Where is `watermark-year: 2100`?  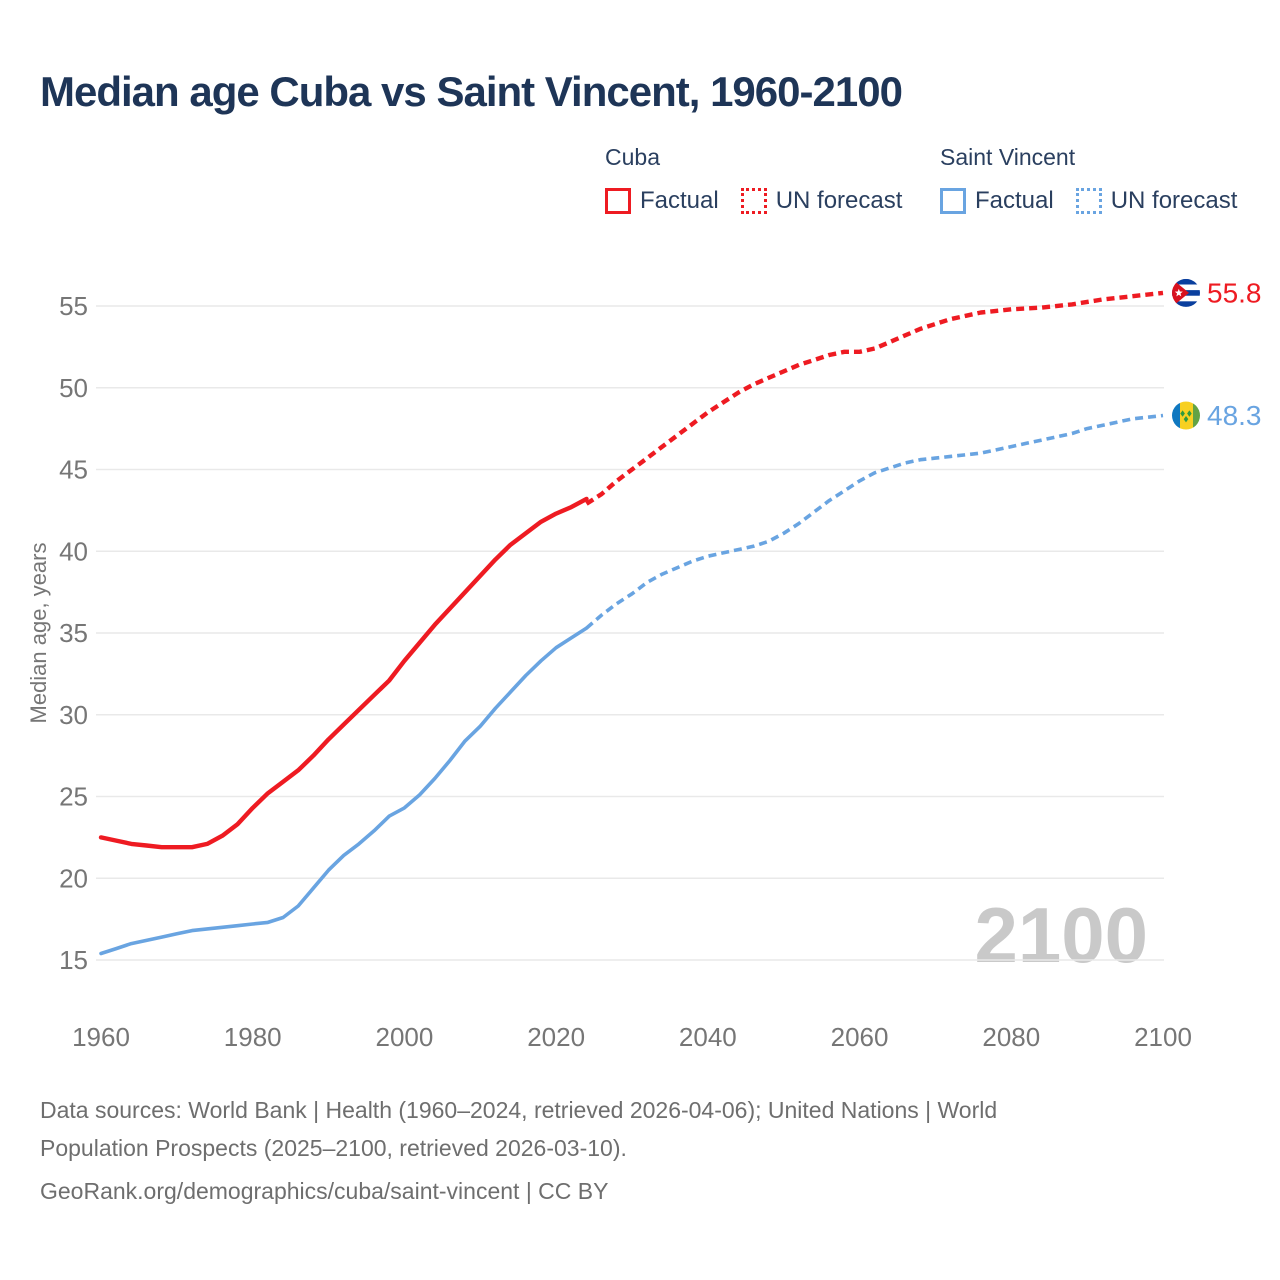
watermark-year: 2100 is located at coordinates (1061, 935).